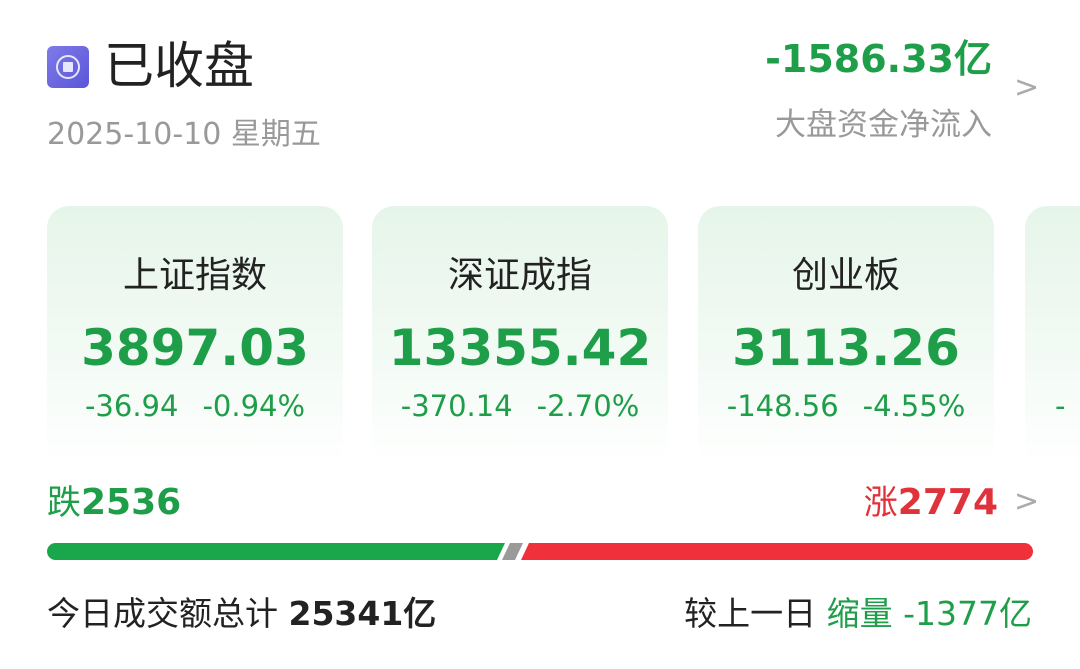  What do you see at coordinates (1052, 336) in the screenshot?
I see `index-card-partial: -` at bounding box center [1052, 336].